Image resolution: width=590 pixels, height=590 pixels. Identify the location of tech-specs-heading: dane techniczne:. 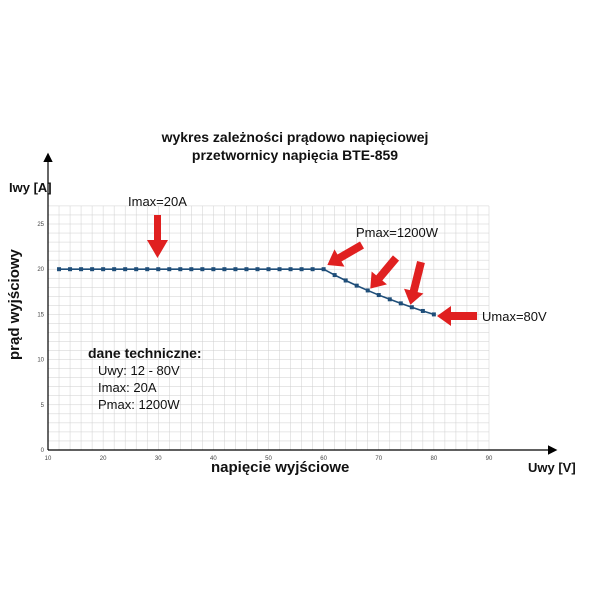
(145, 353).